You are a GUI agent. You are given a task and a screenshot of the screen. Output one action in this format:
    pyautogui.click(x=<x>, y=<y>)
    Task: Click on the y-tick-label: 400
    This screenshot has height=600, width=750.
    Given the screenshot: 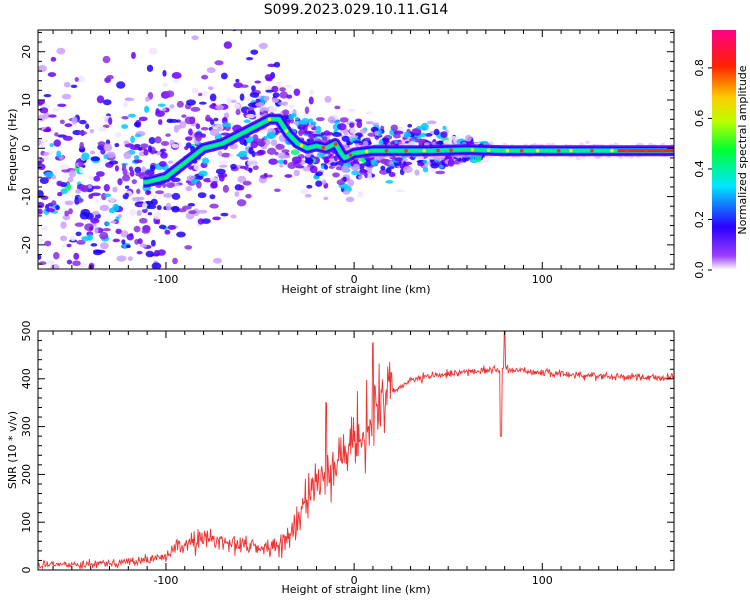 What is the action you would take?
    pyautogui.click(x=26, y=378)
    